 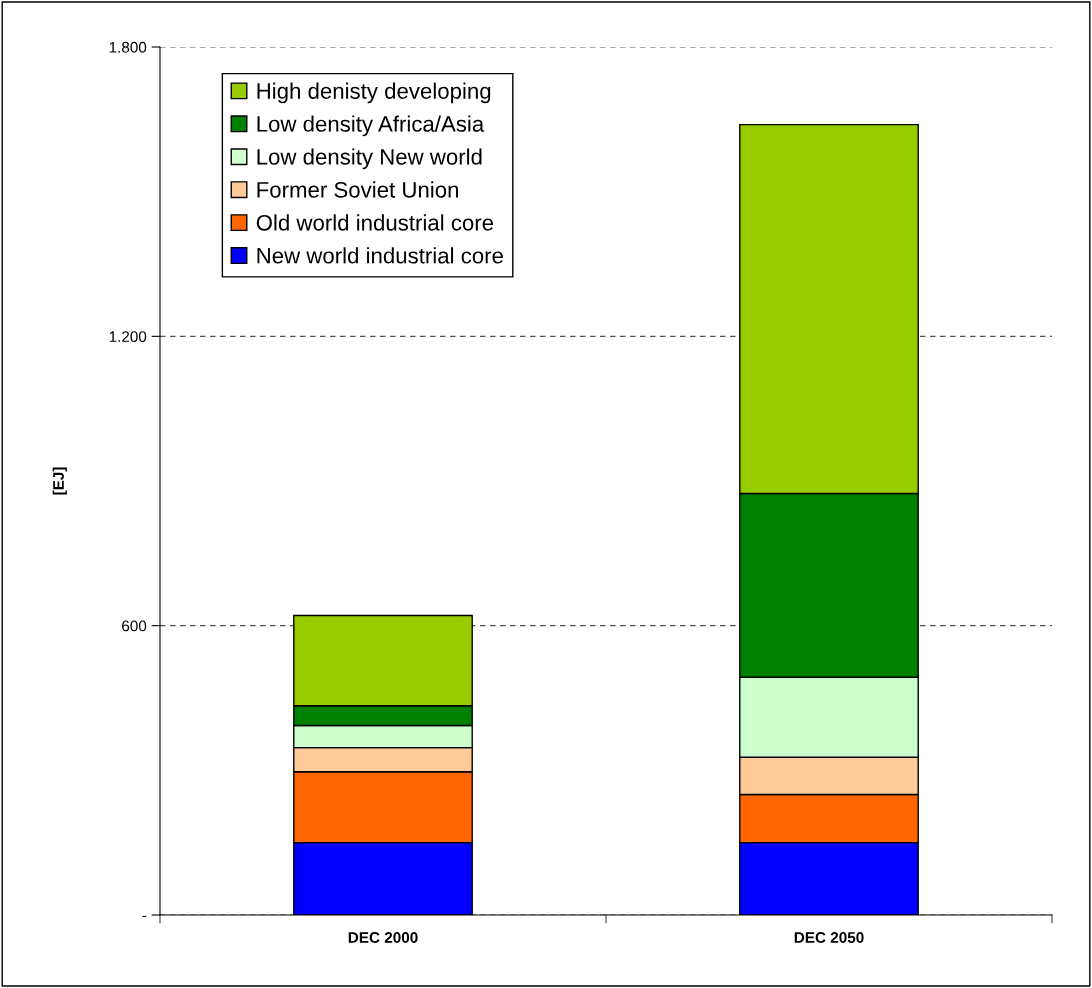 I want to click on y-tick-label: 1.800, so click(x=128, y=47).